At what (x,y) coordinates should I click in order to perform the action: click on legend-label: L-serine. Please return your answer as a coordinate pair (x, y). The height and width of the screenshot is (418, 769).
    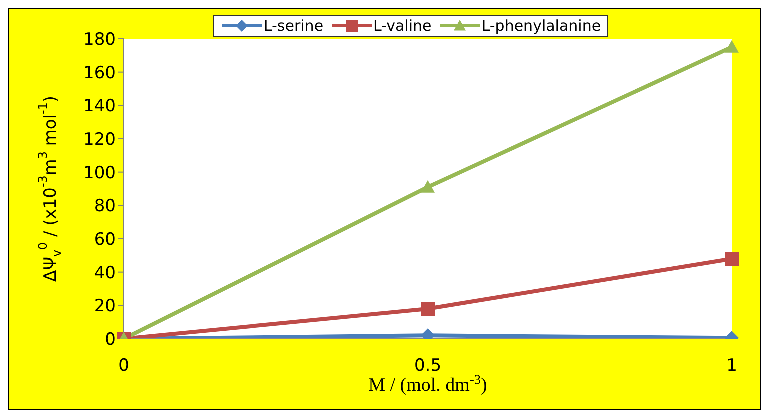
    Looking at the image, I should click on (294, 26).